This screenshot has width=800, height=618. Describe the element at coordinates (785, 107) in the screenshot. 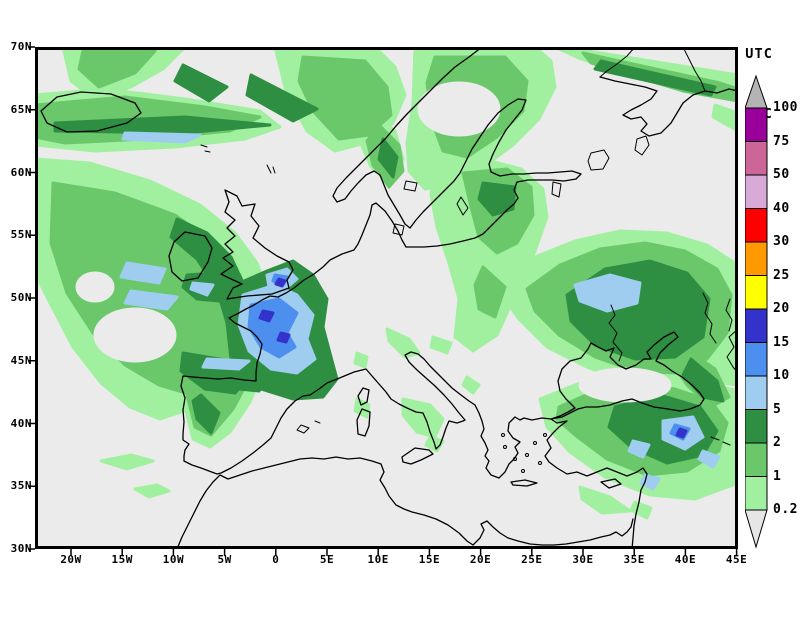

I see `legend-label: 100` at that location.